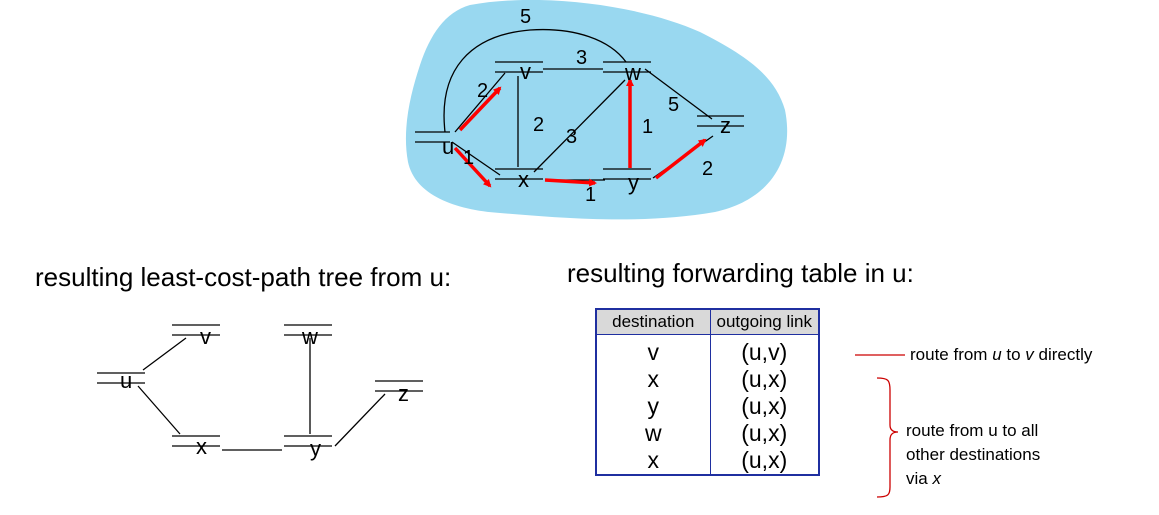 The height and width of the screenshot is (515, 1159). What do you see at coordinates (309, 336) in the screenshot?
I see `tree-node-w: w` at bounding box center [309, 336].